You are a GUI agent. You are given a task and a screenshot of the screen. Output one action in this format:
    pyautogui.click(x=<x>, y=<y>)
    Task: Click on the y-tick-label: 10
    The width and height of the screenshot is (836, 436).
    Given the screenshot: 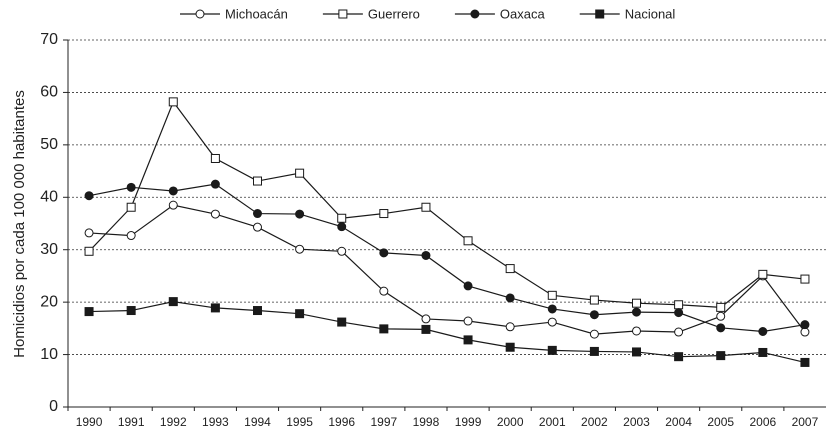 What is the action you would take?
    pyautogui.click(x=49, y=354)
    